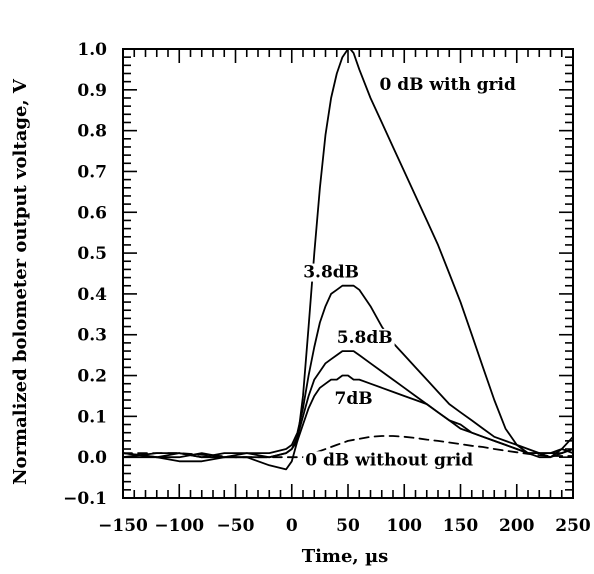 This screenshot has width=594, height=574. I want to click on y-tick-label: 0.3, so click(92, 336).